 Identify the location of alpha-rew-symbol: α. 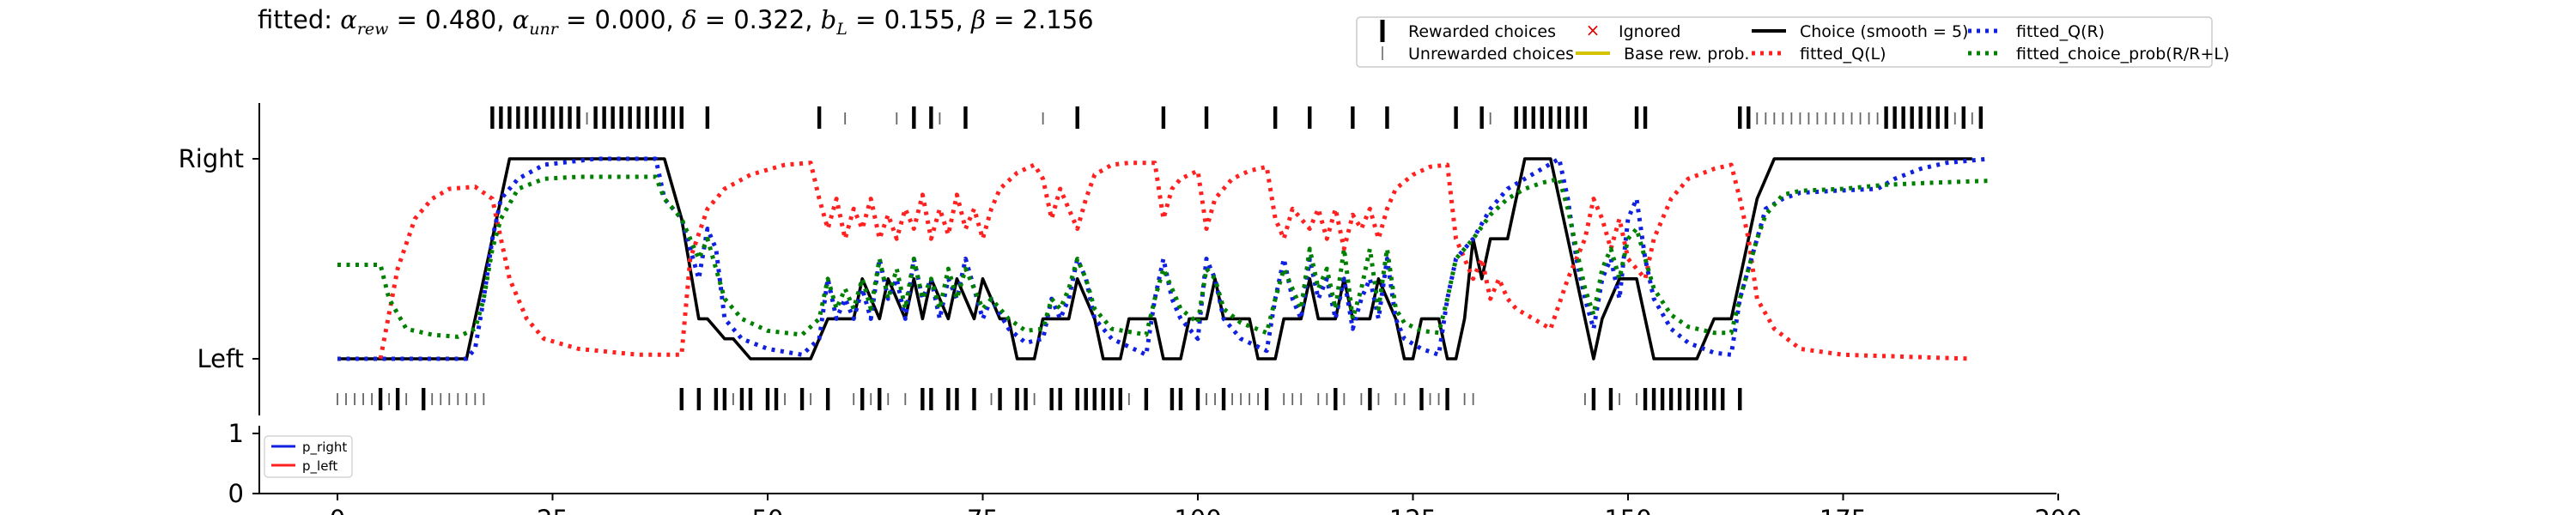
(348, 19).